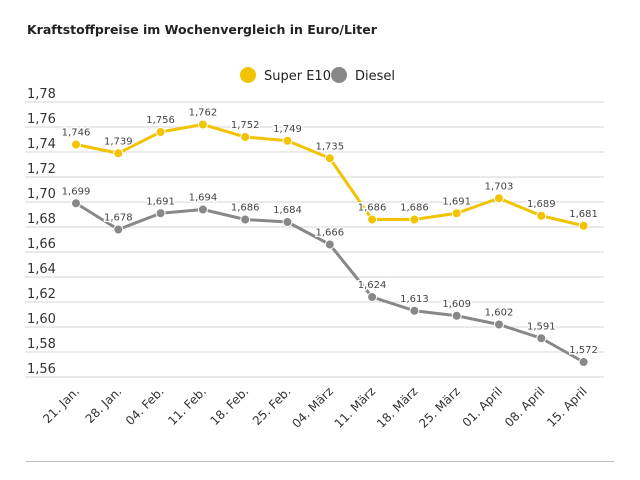 Image resolution: width=640 pixels, height=480 pixels. What do you see at coordinates (41, 369) in the screenshot?
I see `y-tick-label: 1,56` at bounding box center [41, 369].